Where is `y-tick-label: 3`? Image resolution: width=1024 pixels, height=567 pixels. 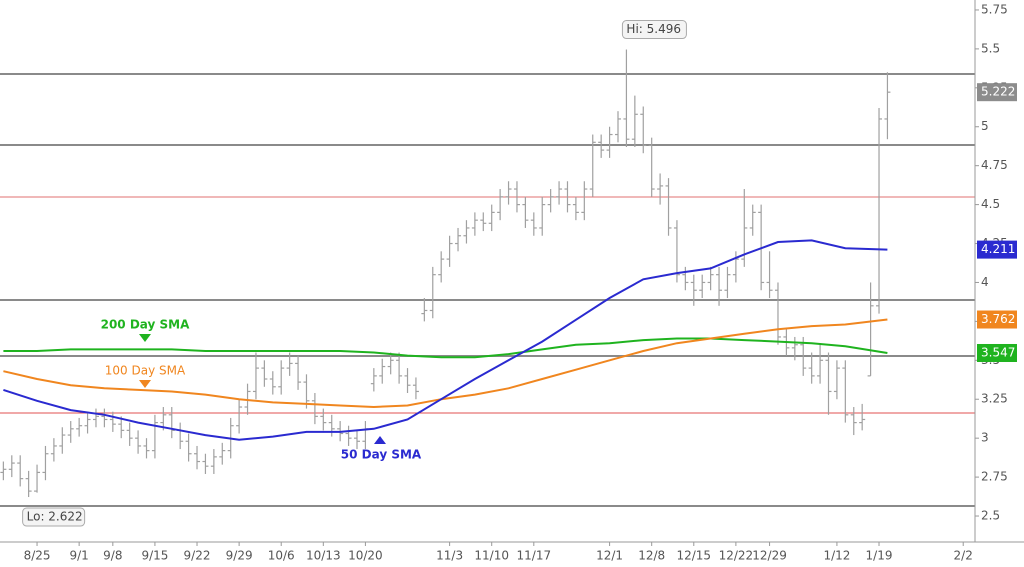
y-tick-label: 3 is located at coordinates (985, 438).